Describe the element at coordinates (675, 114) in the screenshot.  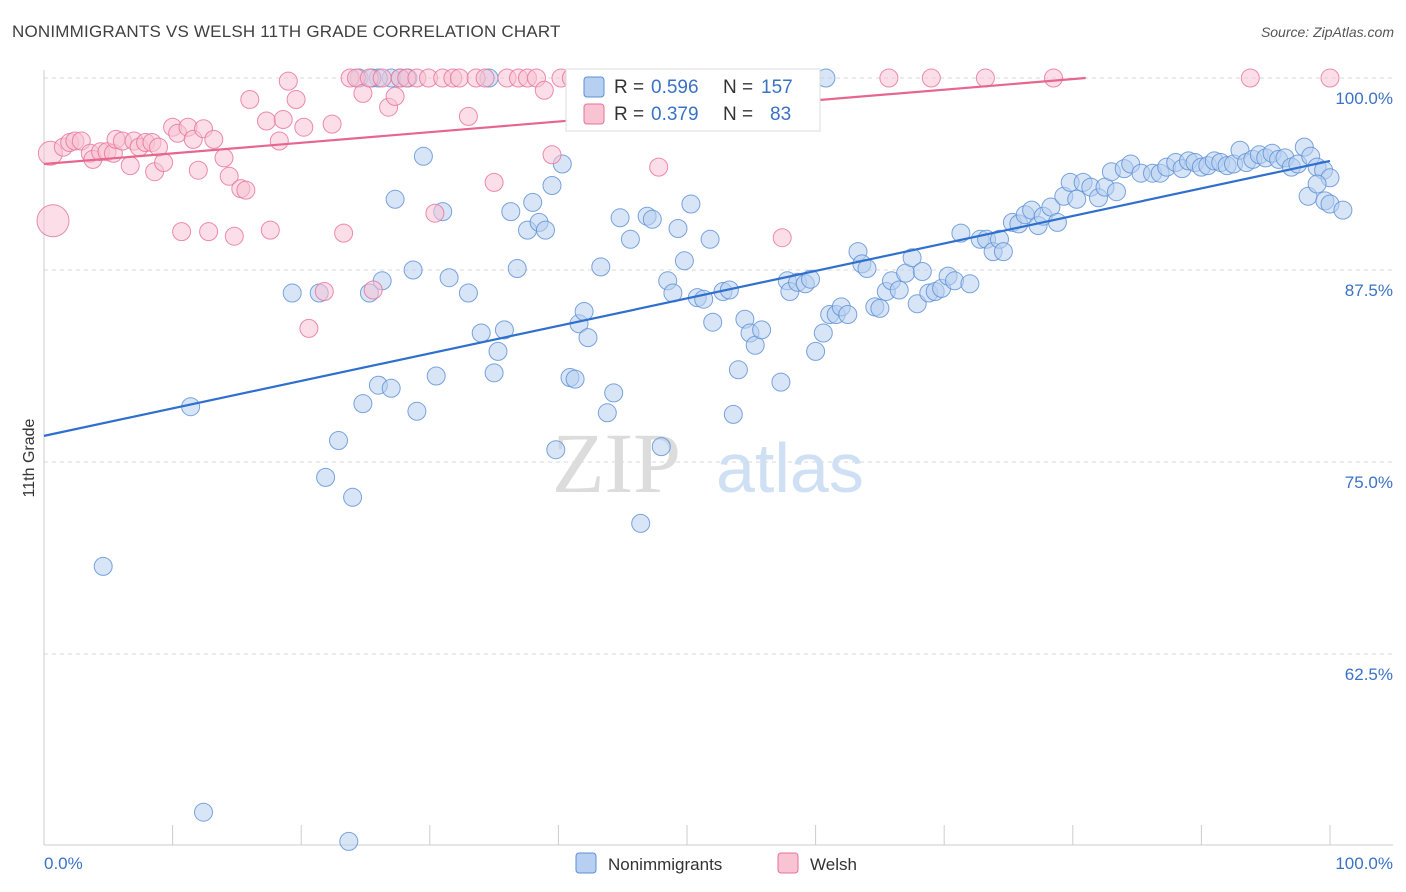
I see `legend-r-value-2: 0.379` at that location.